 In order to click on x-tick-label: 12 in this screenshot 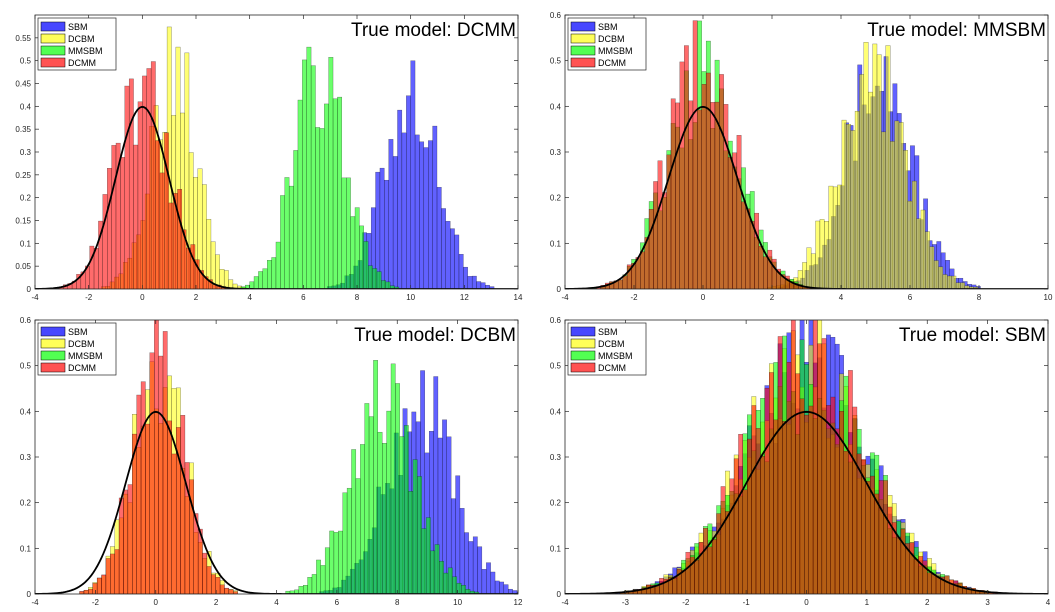, I will do `click(464, 297)`.